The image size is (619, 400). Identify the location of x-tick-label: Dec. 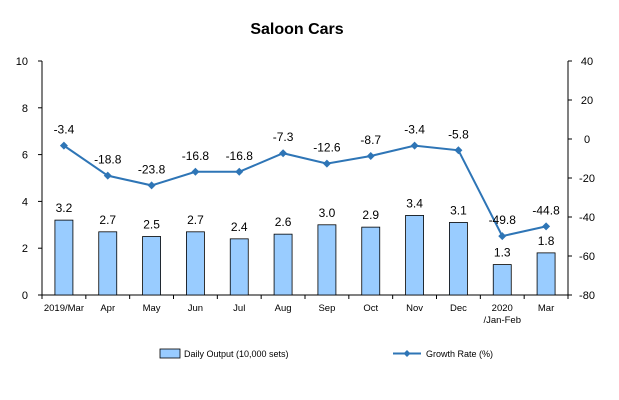
(458, 308).